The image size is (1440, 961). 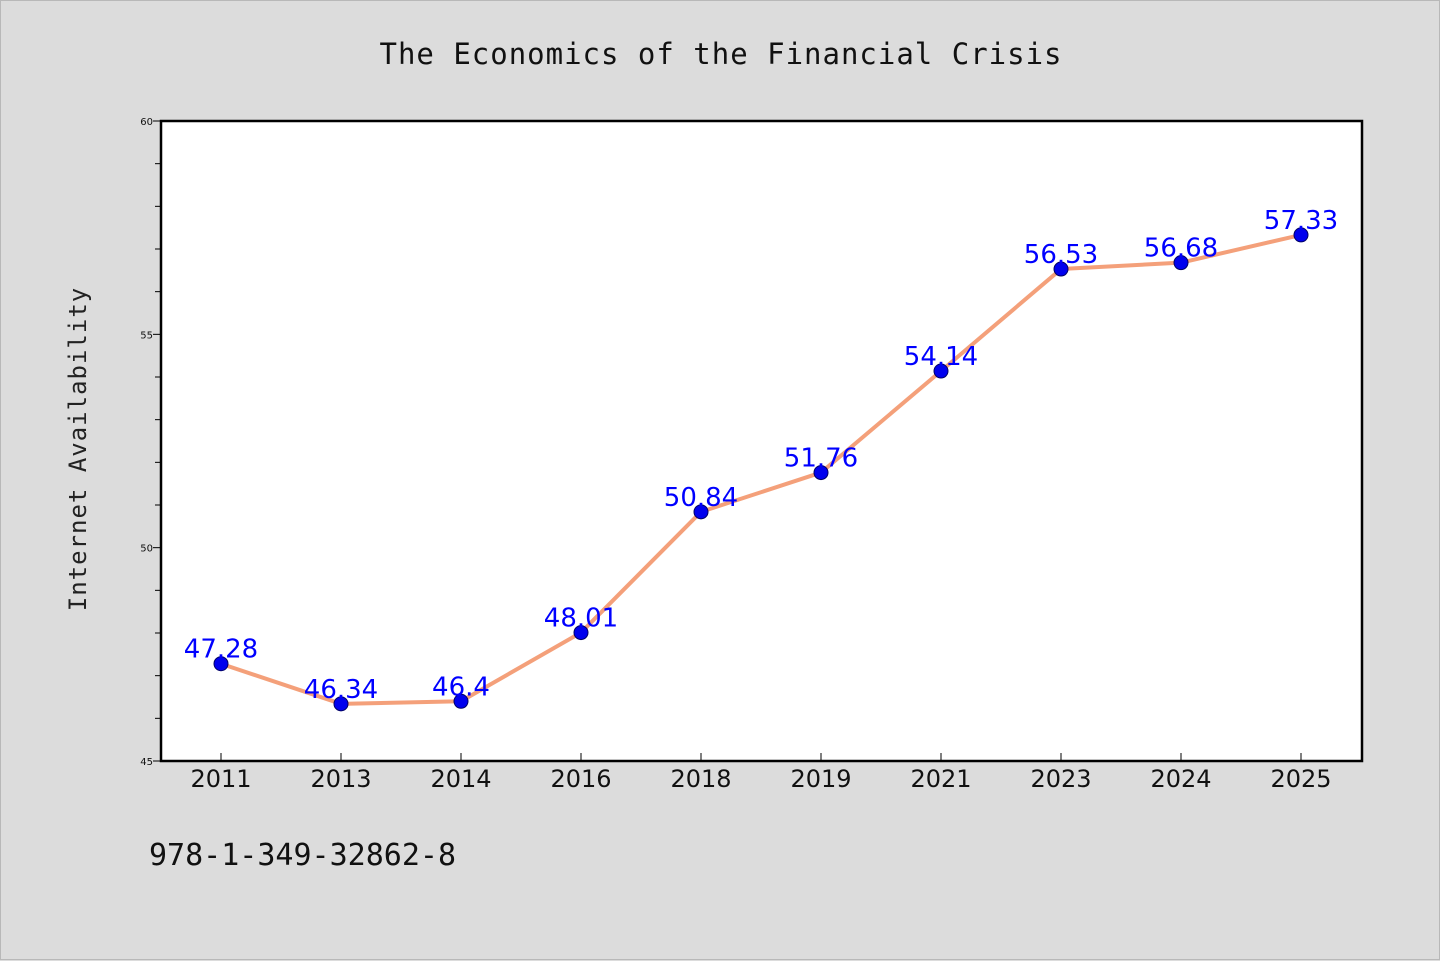 I want to click on y-tick-label: 45, so click(x=146, y=762).